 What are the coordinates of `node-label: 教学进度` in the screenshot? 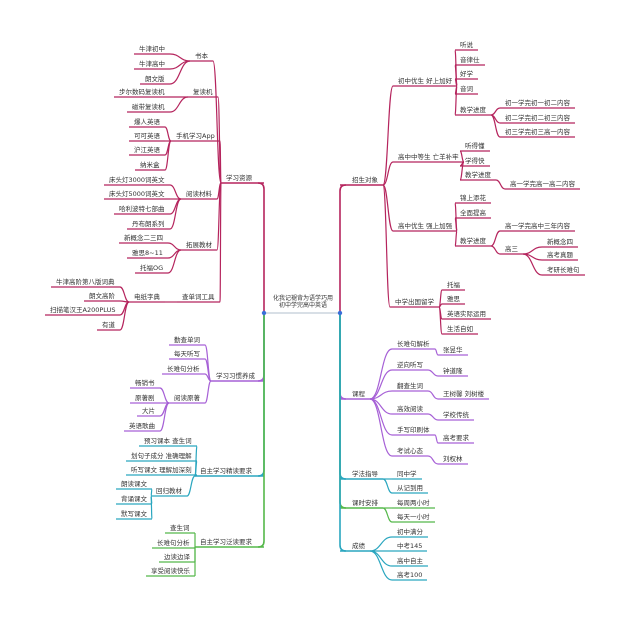 It's located at (473, 110).